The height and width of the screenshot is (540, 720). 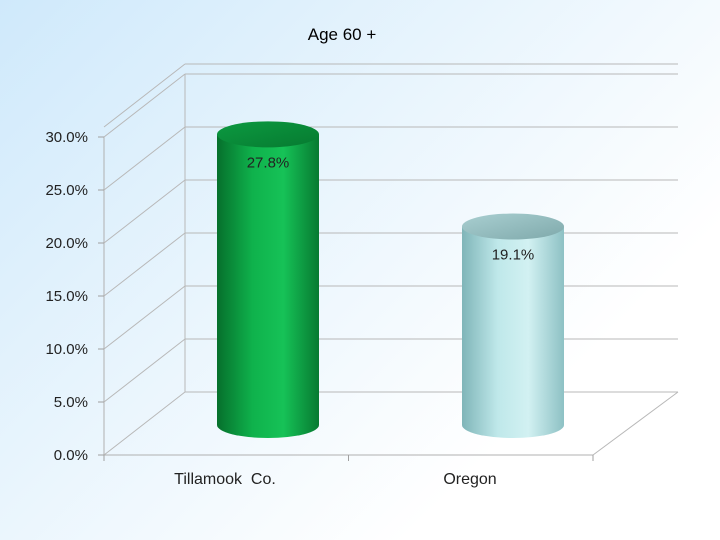 What do you see at coordinates (513, 255) in the screenshot?
I see `data-label: 19.1%` at bounding box center [513, 255].